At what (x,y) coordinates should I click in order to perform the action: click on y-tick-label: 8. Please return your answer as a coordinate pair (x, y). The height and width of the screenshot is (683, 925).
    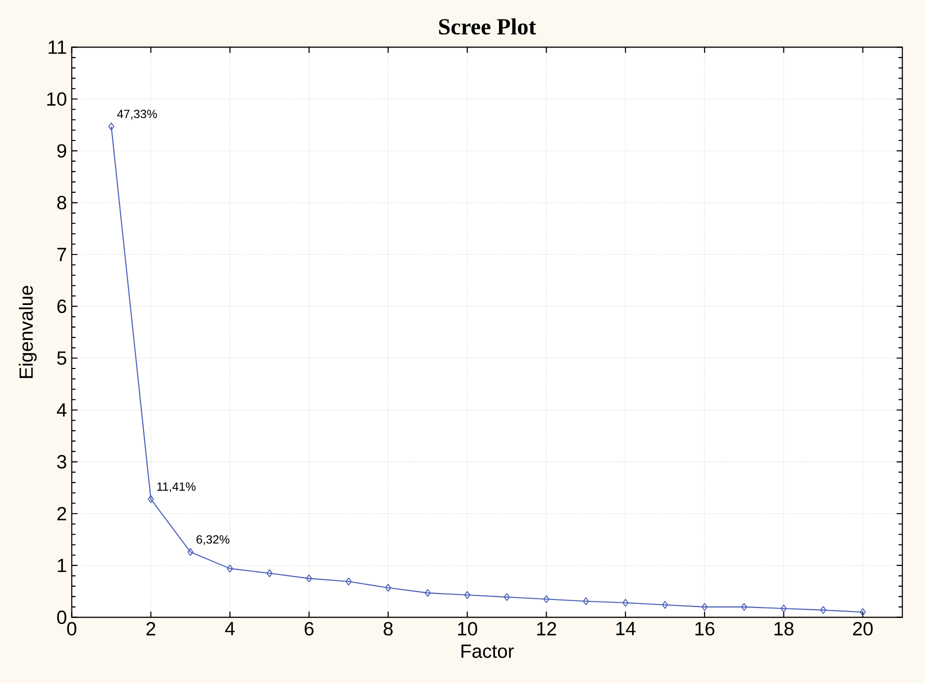
    Looking at the image, I should click on (61, 203).